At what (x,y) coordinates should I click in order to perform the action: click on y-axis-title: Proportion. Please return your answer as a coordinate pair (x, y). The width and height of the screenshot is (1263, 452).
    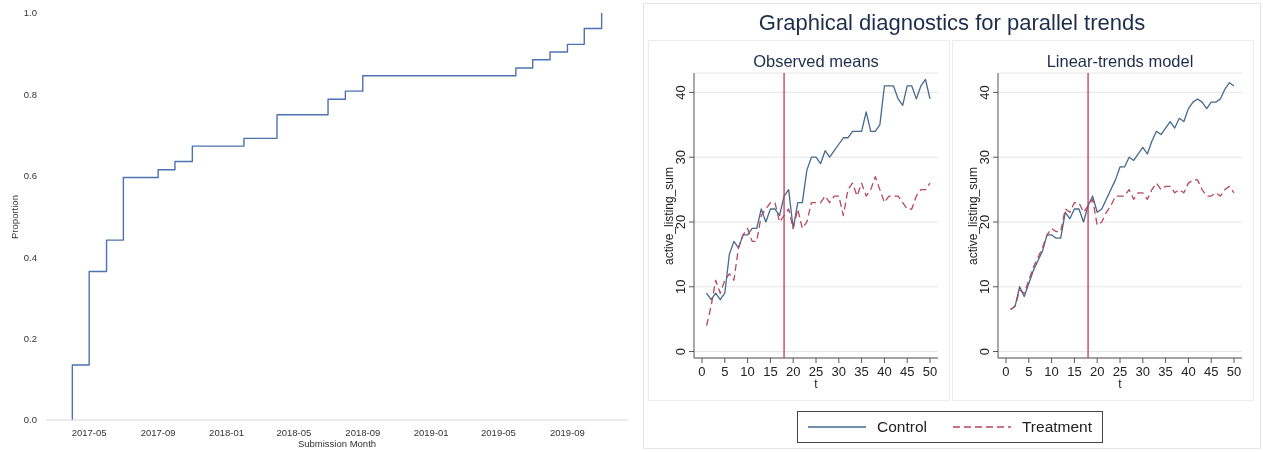
    Looking at the image, I should click on (14, 216).